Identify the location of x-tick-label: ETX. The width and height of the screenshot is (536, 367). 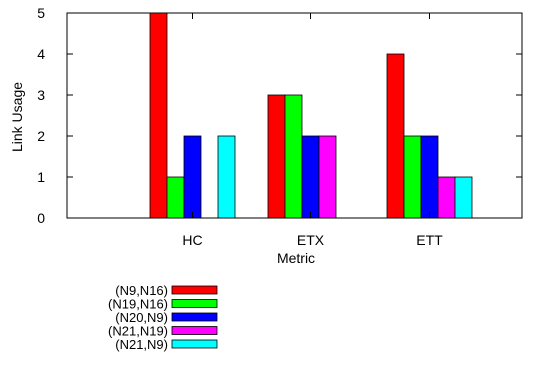
(311, 240).